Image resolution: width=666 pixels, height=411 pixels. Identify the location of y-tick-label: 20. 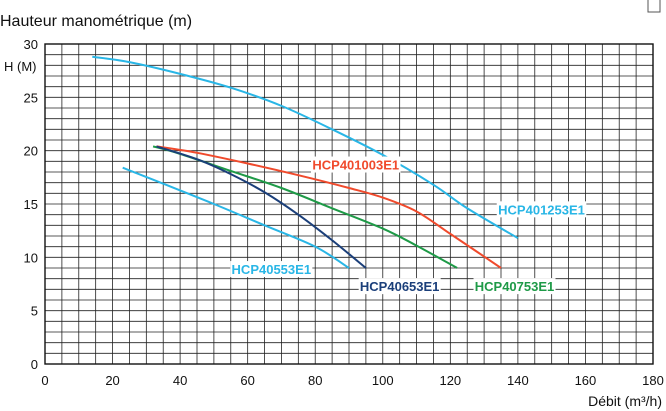
(31, 151).